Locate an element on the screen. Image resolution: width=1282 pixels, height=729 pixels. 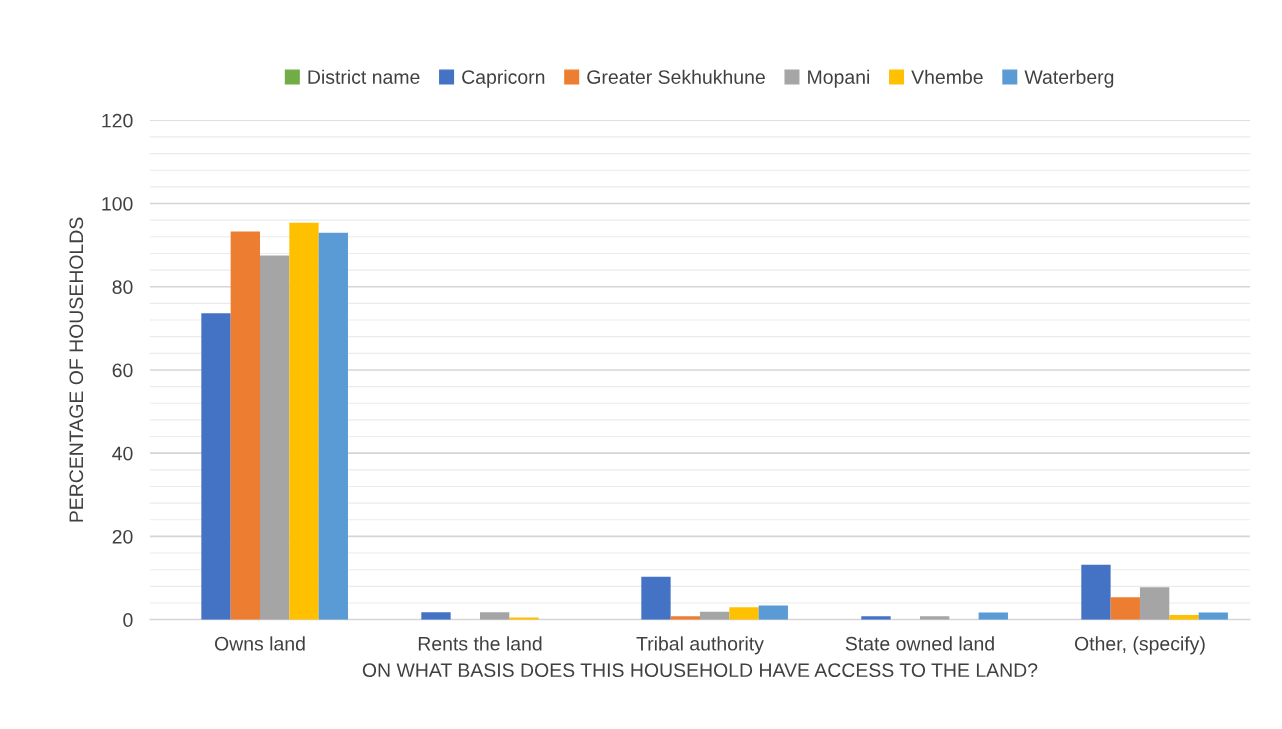
y-tick-label: 0 is located at coordinates (128, 620).